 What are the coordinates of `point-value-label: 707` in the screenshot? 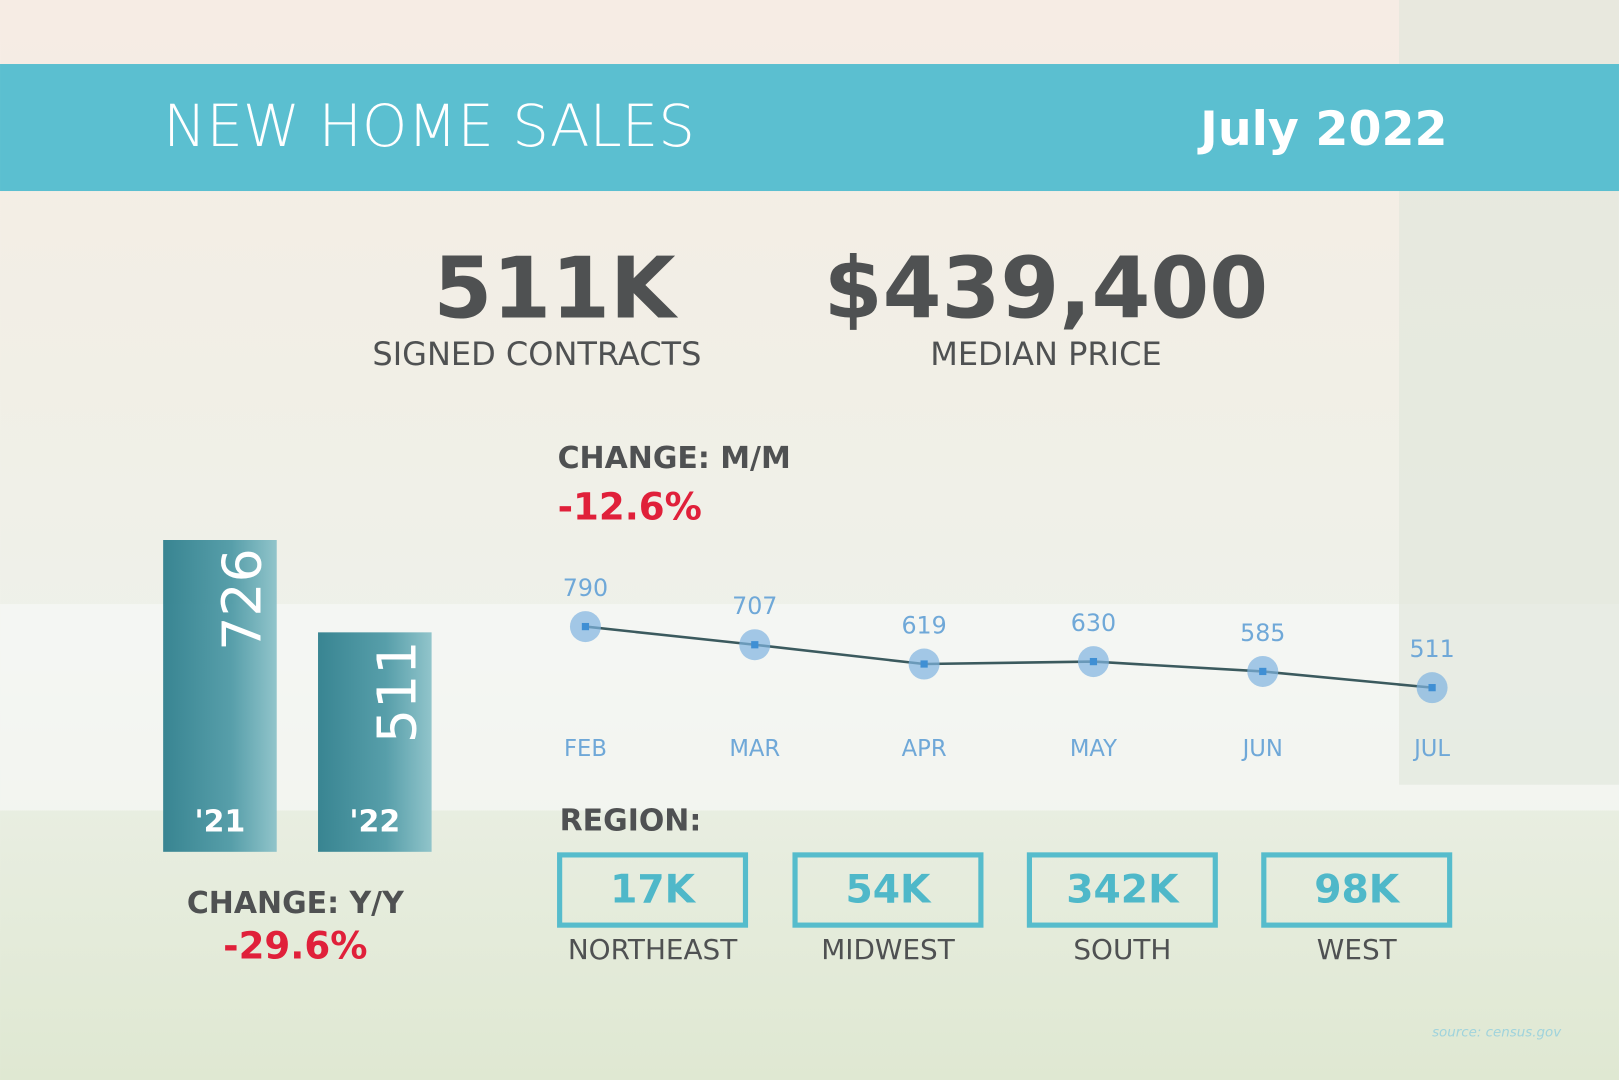 It's located at (754, 606).